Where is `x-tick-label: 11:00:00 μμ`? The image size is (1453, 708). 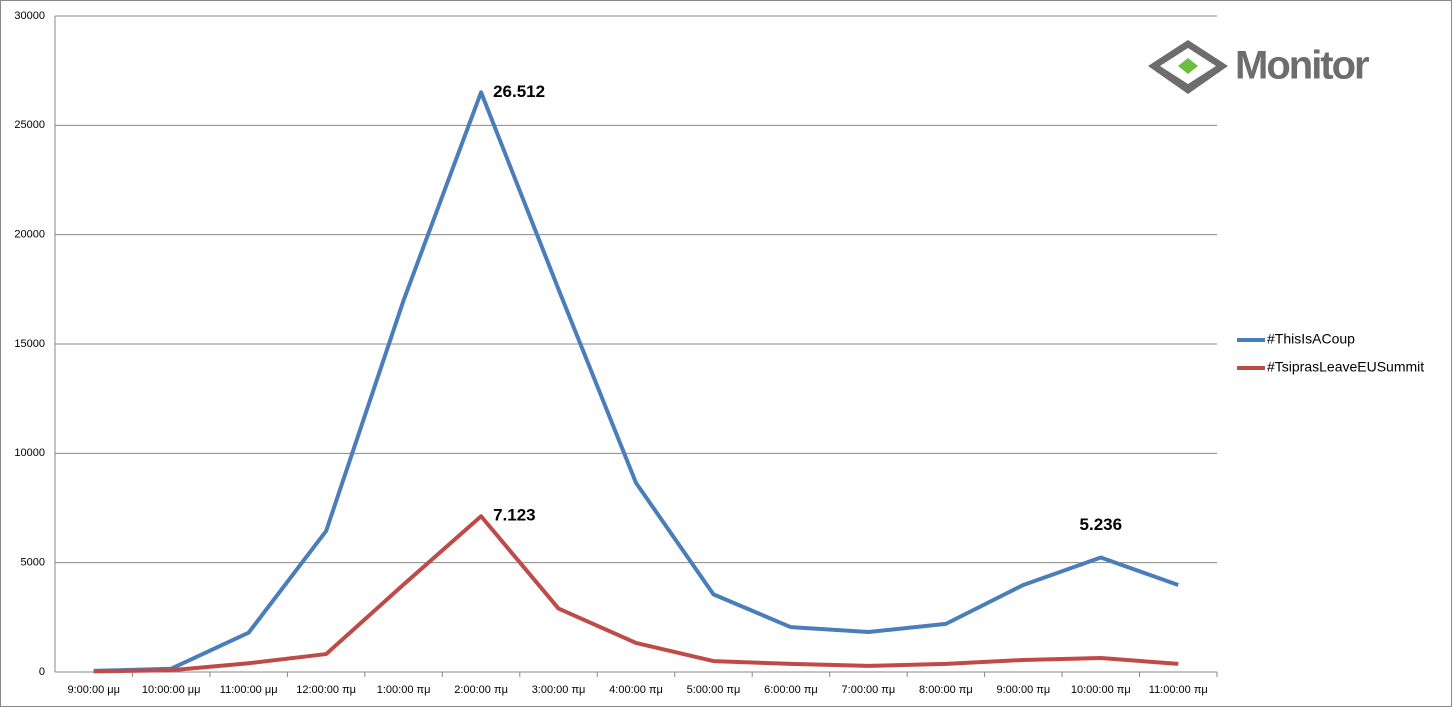
x-tick-label: 11:00:00 μμ is located at coordinates (249, 690).